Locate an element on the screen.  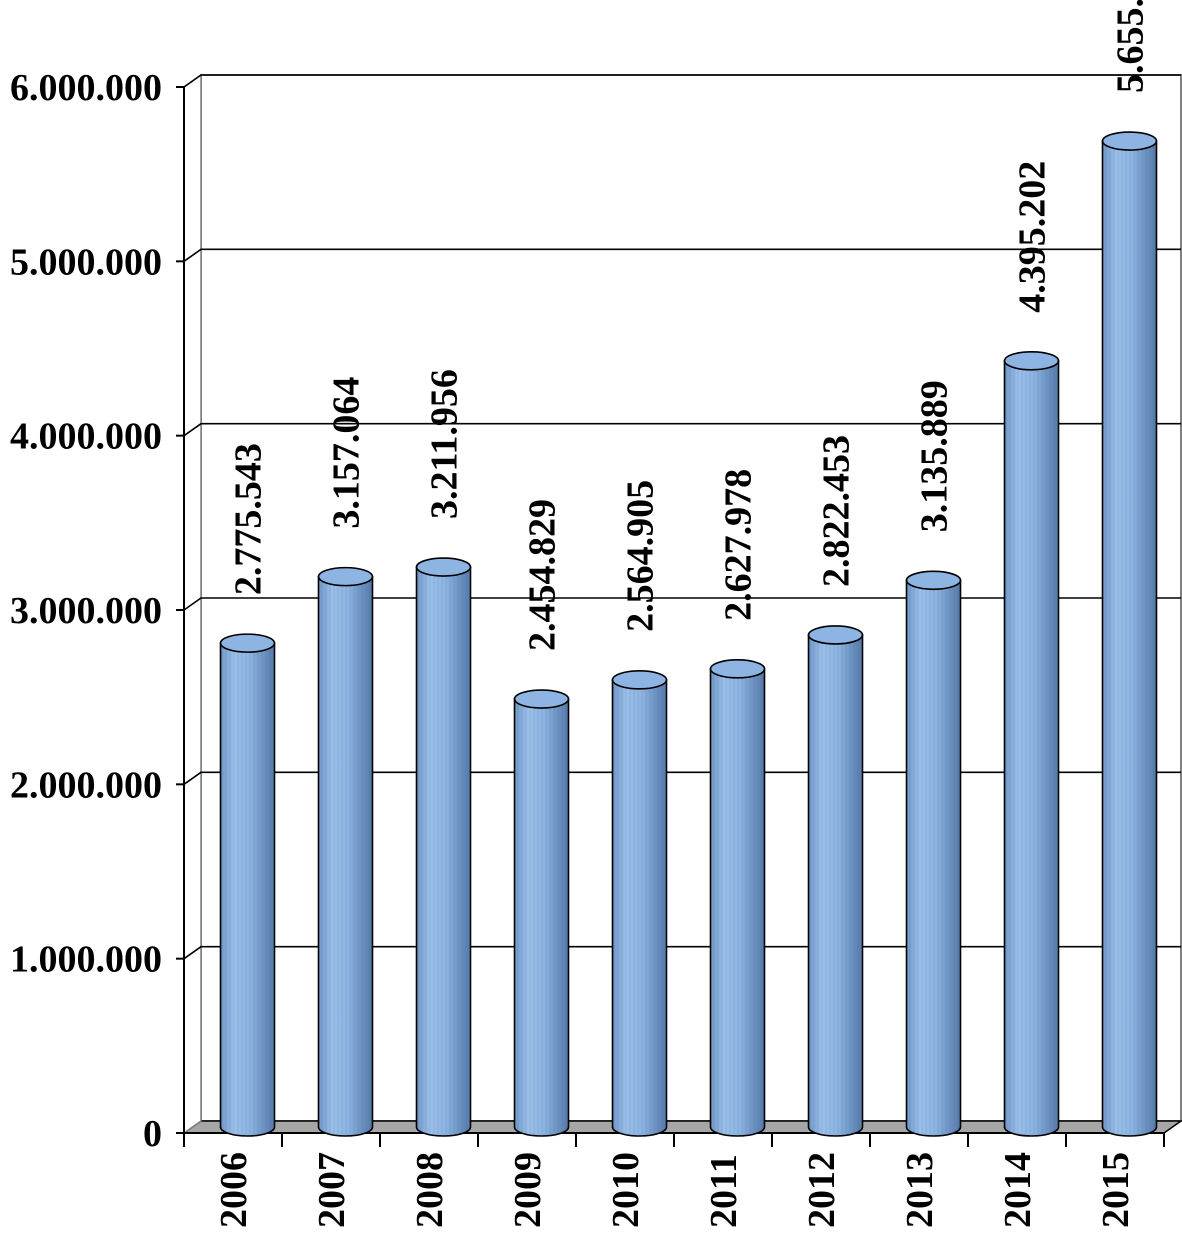
bar-2010 is located at coordinates (639, 903).